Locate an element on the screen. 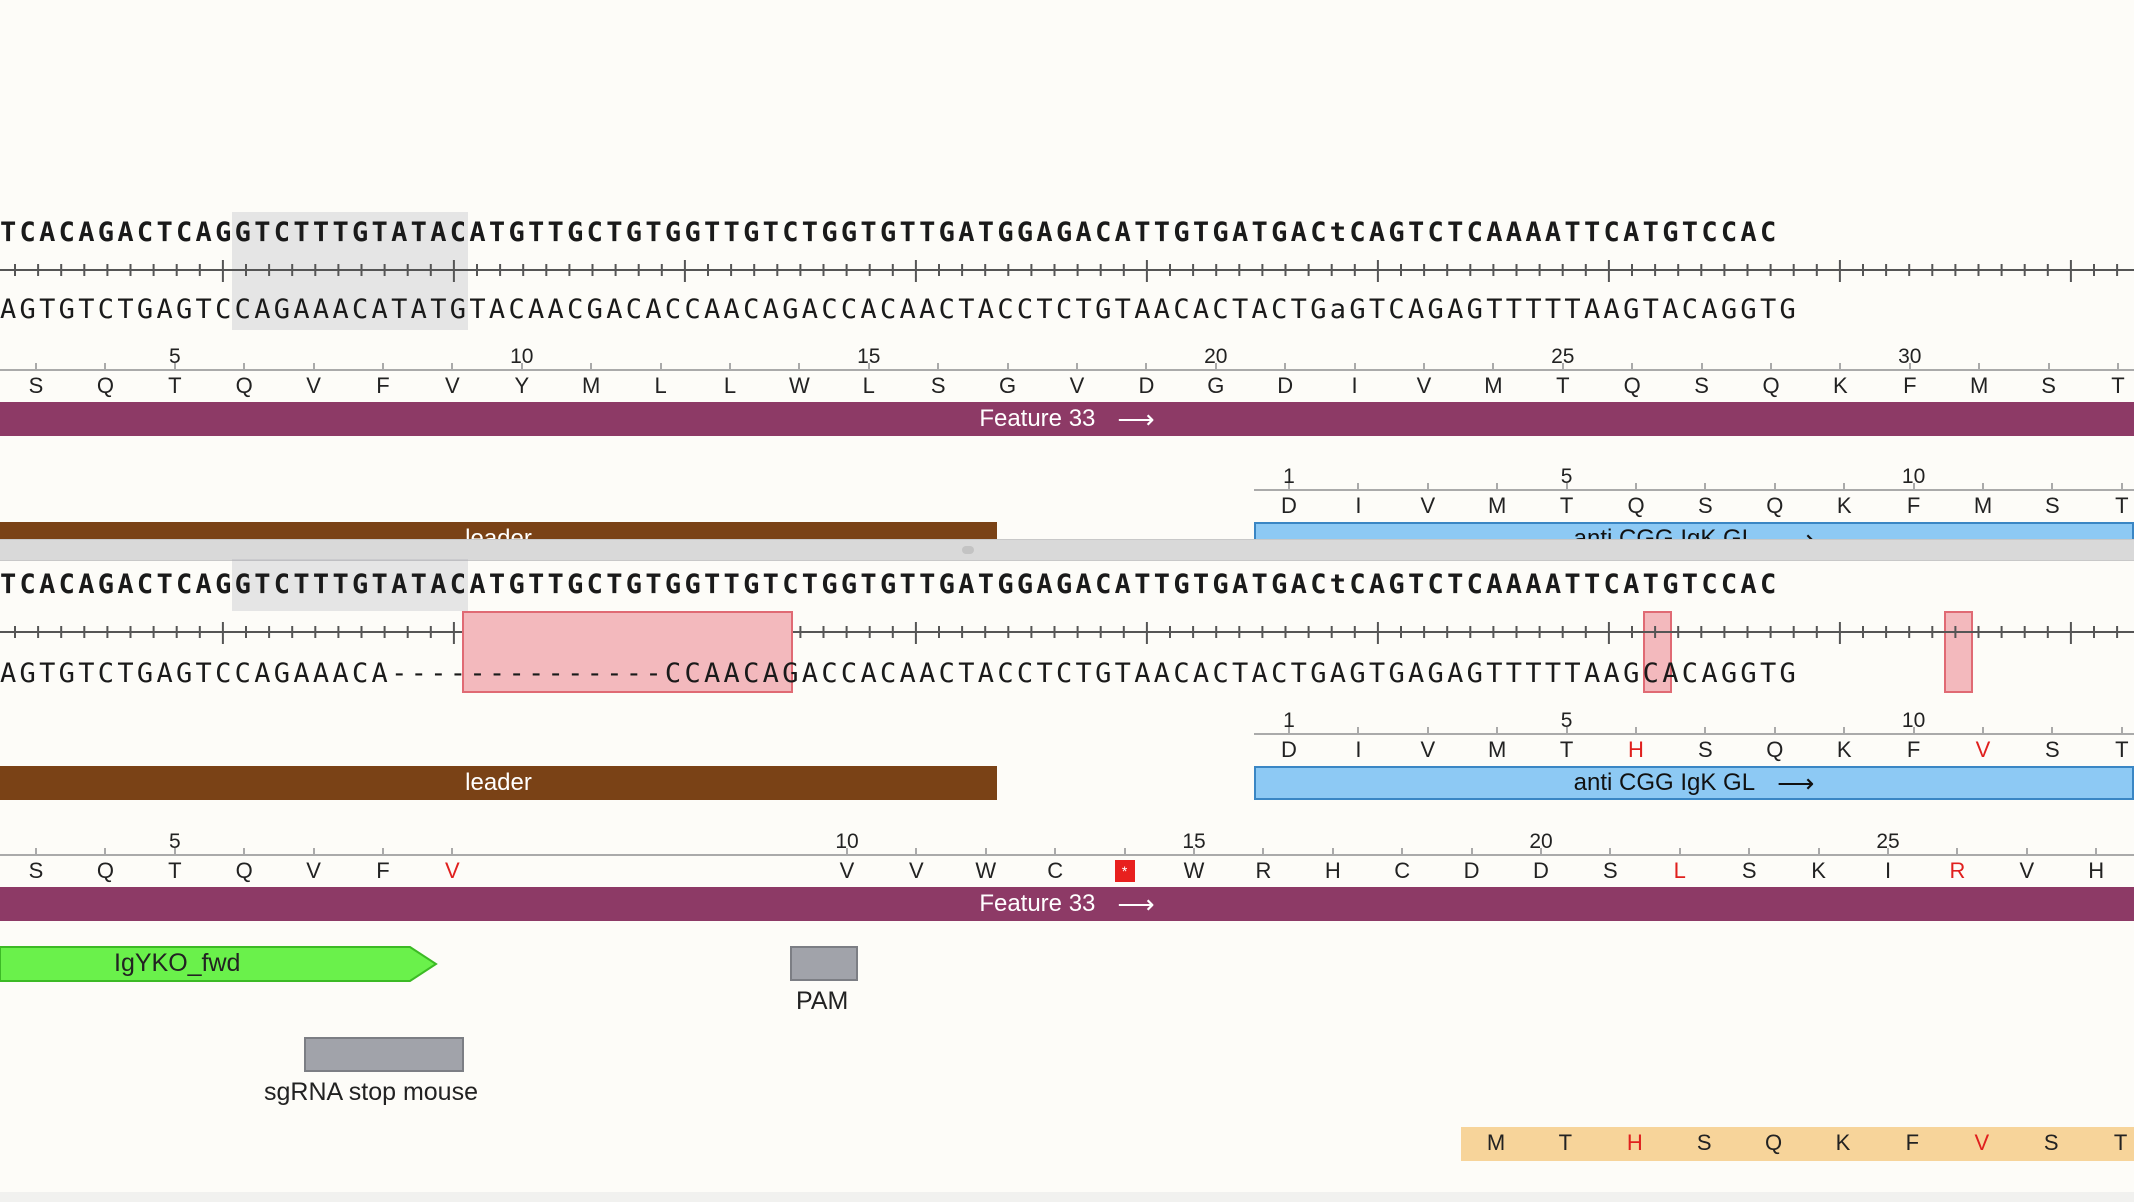 This screenshot has width=2134, height=1202. sgrna-box is located at coordinates (384, 1054).